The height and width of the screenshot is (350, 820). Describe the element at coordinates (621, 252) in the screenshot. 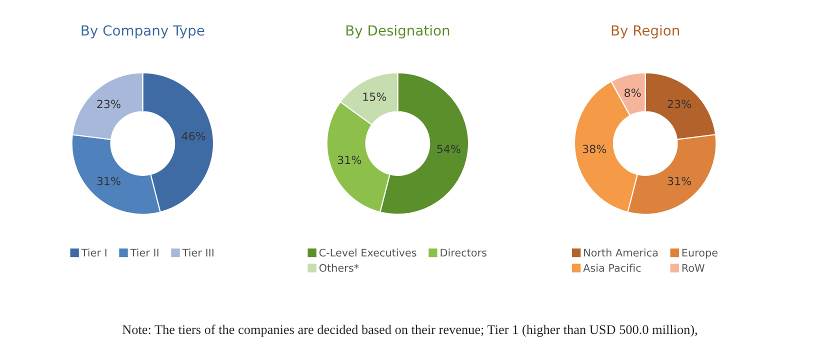

I see `legend-label: North America` at that location.